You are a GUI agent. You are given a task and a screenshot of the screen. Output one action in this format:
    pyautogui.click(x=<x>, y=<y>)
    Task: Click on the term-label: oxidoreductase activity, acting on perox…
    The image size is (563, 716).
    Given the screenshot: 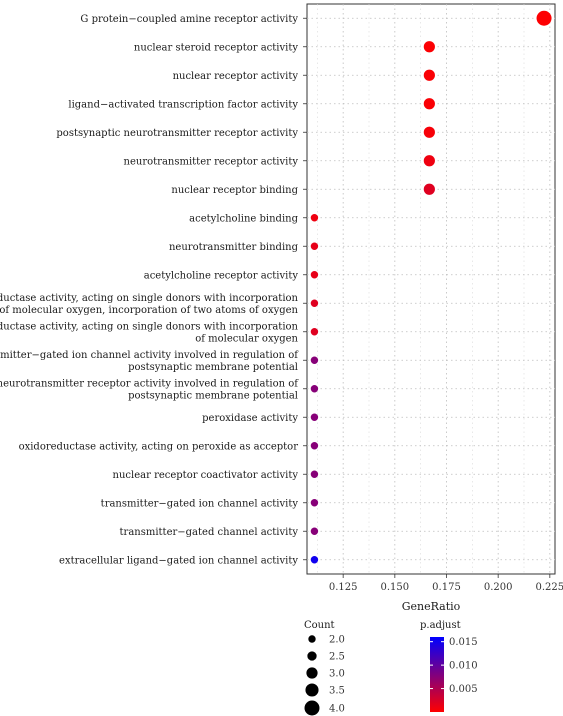 What is the action you would take?
    pyautogui.click(x=159, y=446)
    